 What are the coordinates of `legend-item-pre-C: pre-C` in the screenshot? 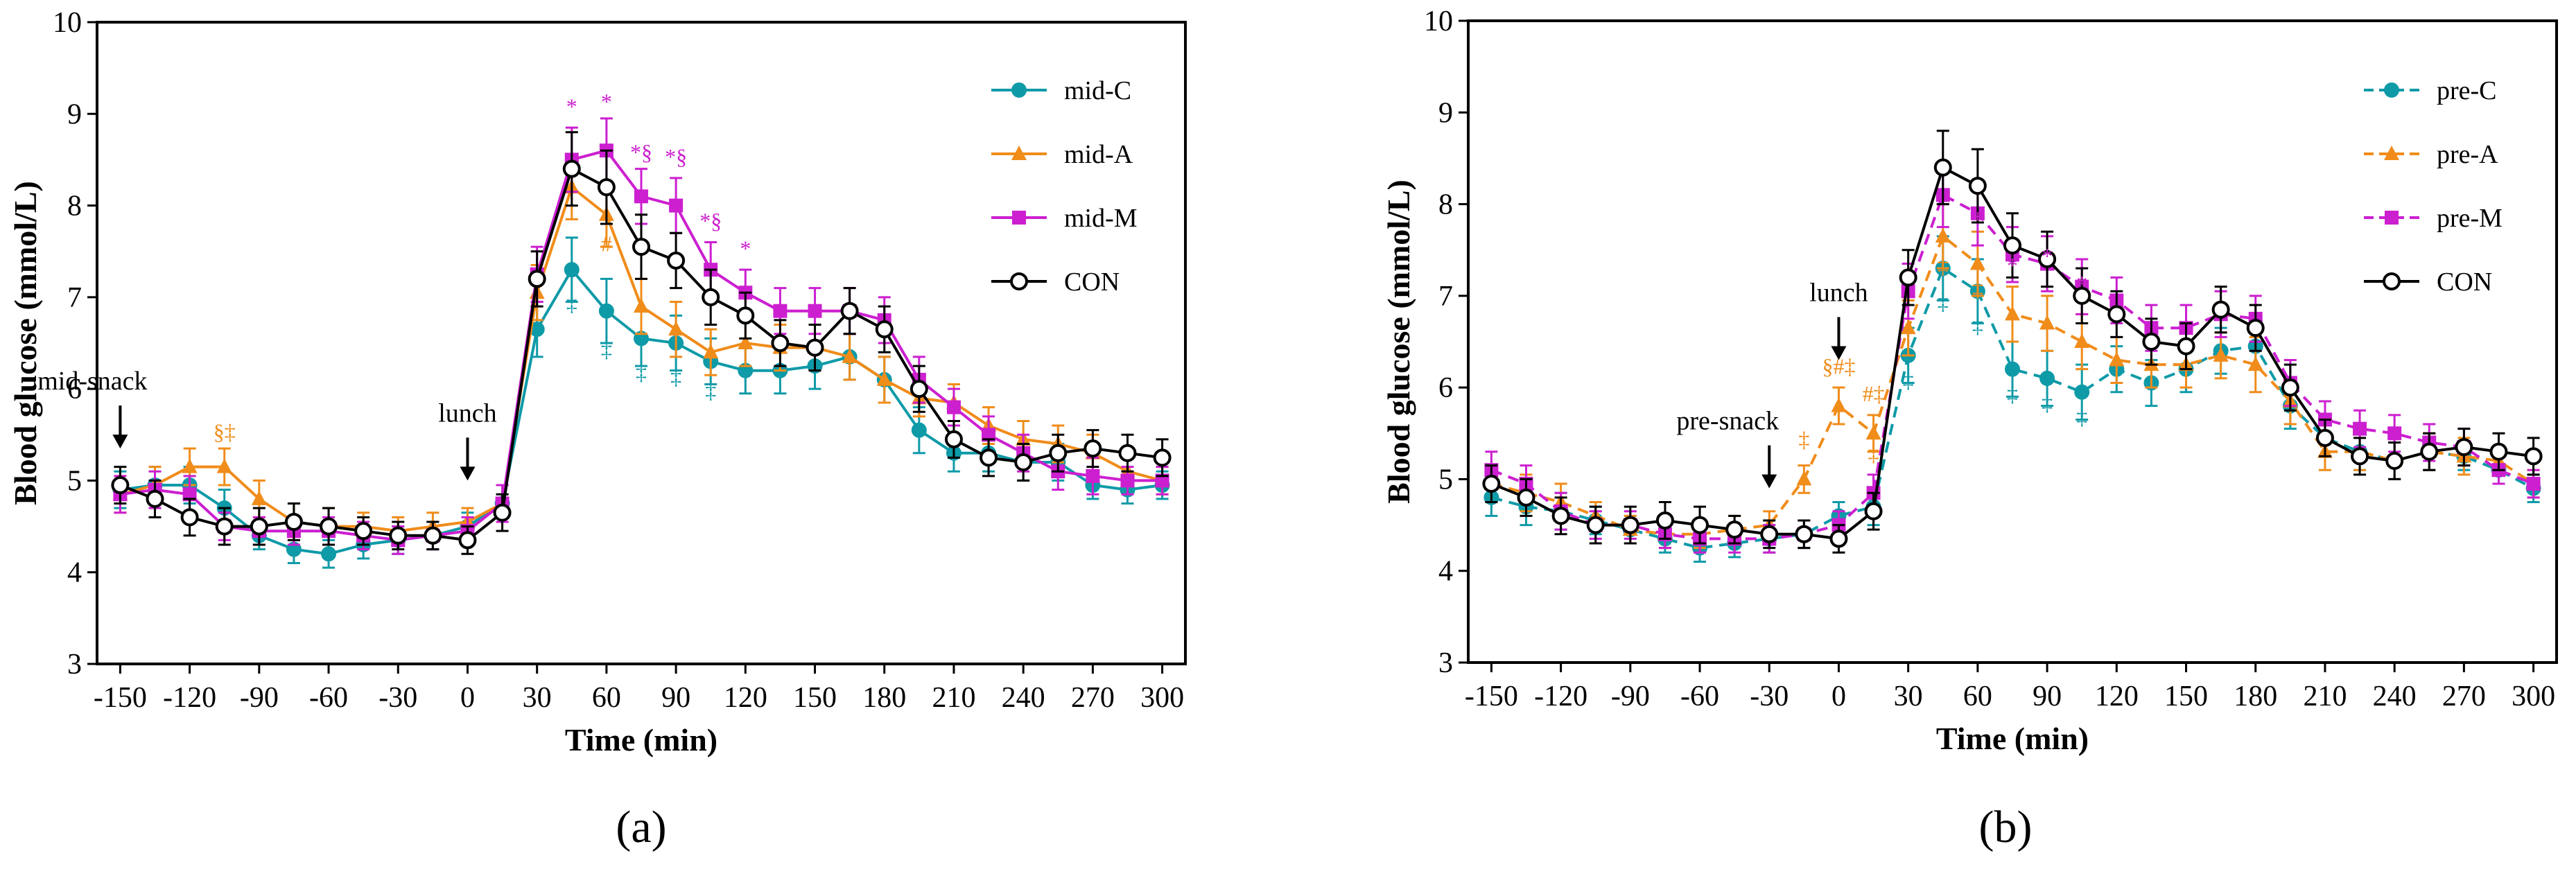 It's located at (2430, 90).